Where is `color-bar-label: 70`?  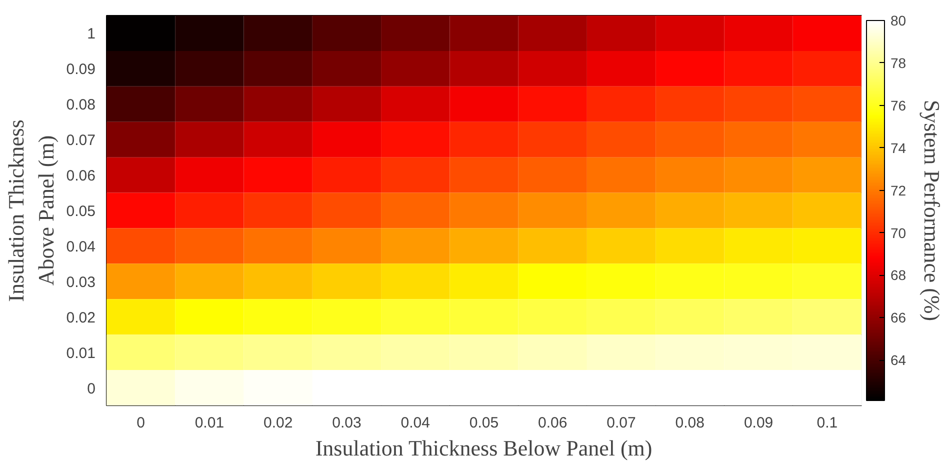
color-bar-label: 70 is located at coordinates (898, 232).